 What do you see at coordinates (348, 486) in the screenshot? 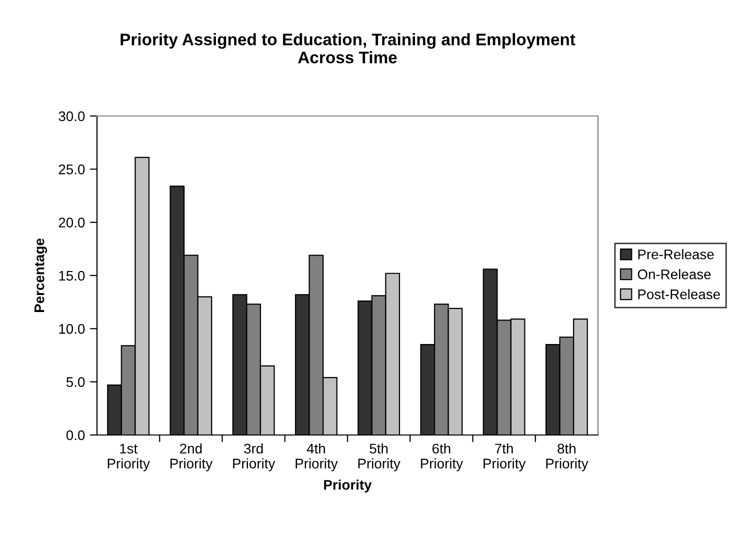
I see `x-axis-title: Priority` at bounding box center [348, 486].